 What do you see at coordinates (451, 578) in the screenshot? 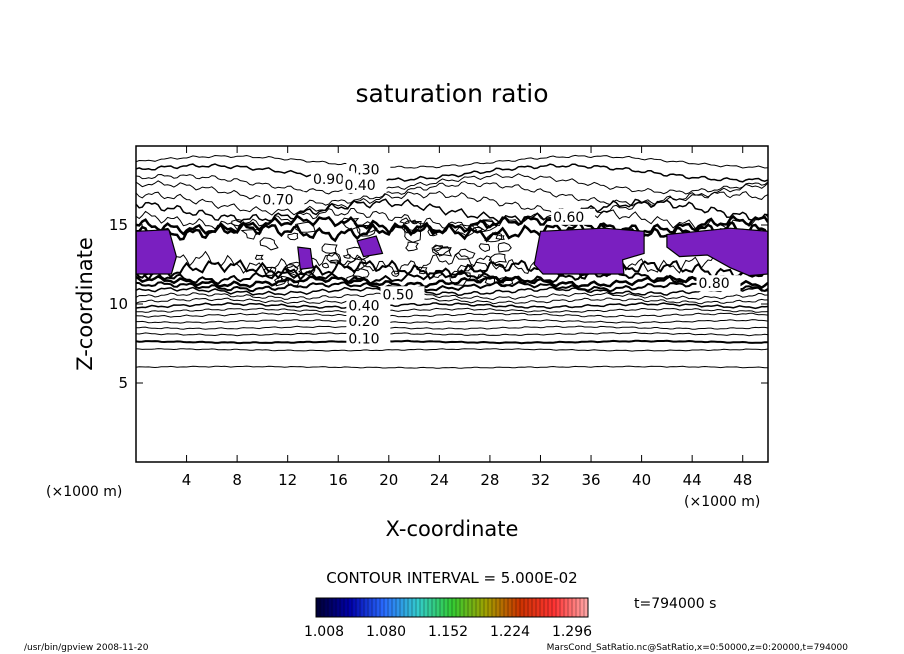
I see `contour-interval-label: CONTOUR INTERVAL = 5.000E-02` at bounding box center [451, 578].